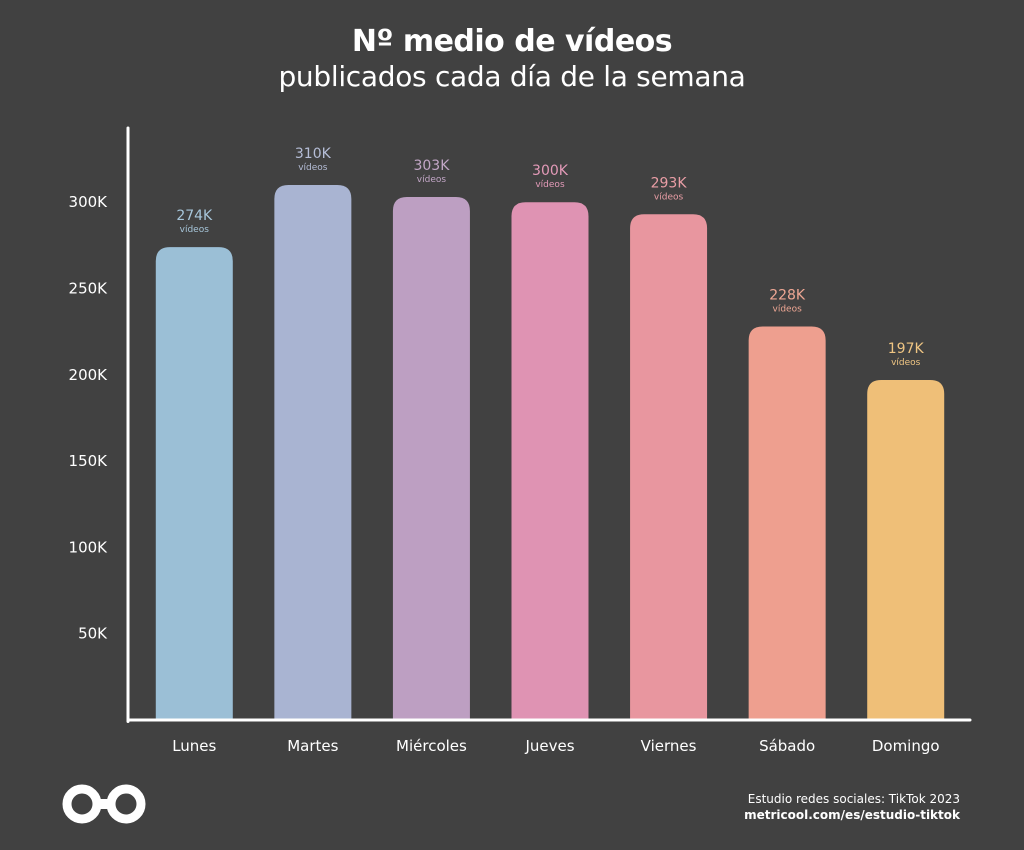 This screenshot has height=850, width=1024. What do you see at coordinates (89, 375) in the screenshot?
I see `y-tick-label: 200K` at bounding box center [89, 375].